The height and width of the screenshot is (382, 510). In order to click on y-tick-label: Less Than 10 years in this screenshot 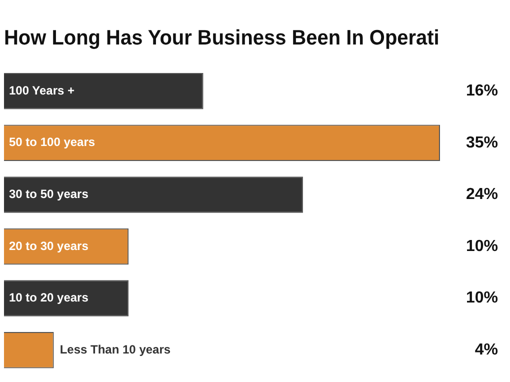, I will do `click(115, 349)`.